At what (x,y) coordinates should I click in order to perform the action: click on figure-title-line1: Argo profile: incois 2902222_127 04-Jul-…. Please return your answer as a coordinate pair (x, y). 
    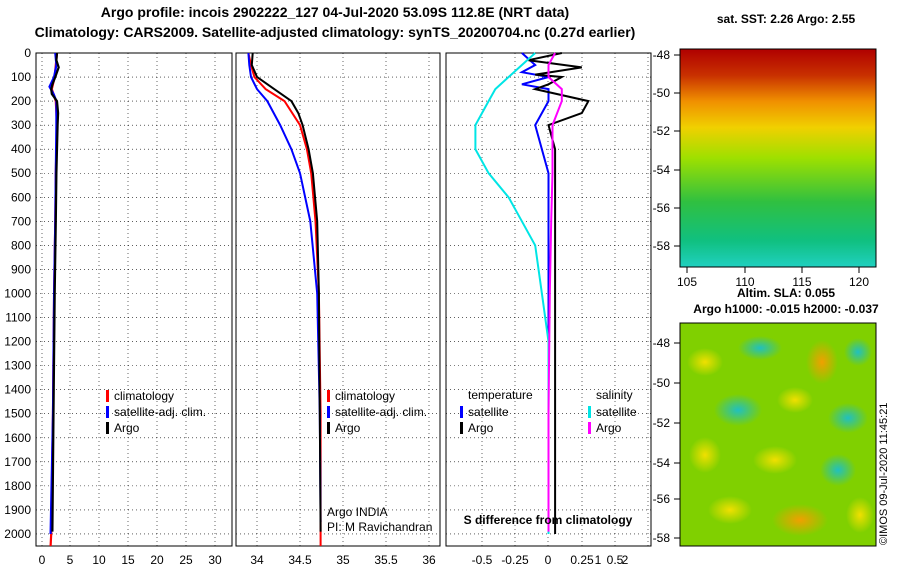
    Looking at the image, I should click on (335, 12).